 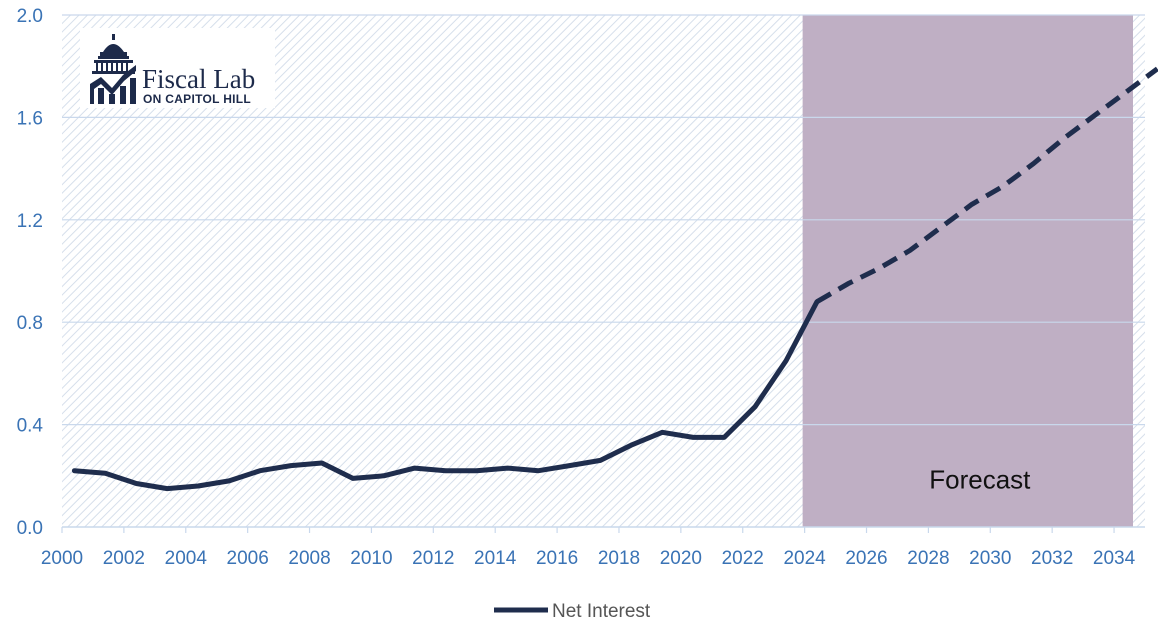 What do you see at coordinates (1052, 558) in the screenshot?
I see `x-tick-label: 2032` at bounding box center [1052, 558].